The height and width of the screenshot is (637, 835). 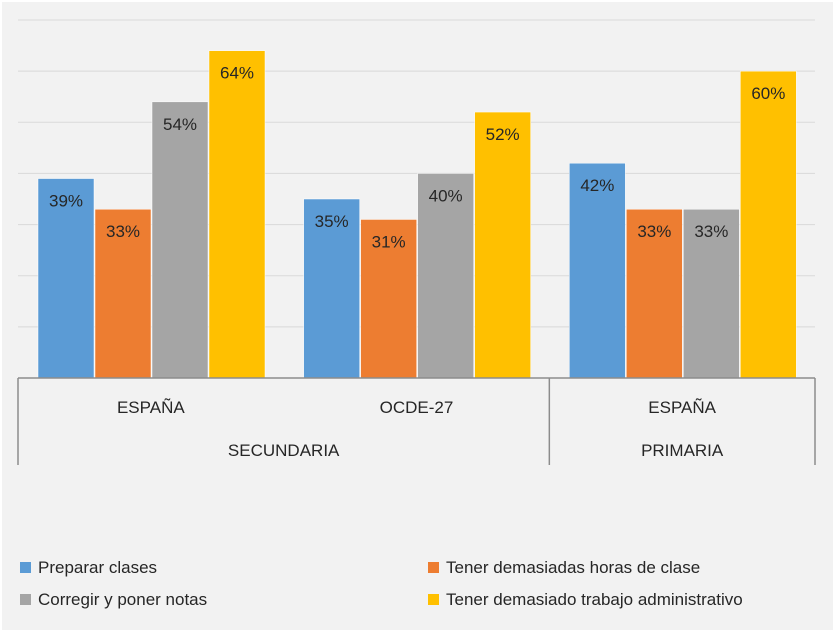 What do you see at coordinates (682, 450) in the screenshot?
I see `group-label: PRIMARIA` at bounding box center [682, 450].